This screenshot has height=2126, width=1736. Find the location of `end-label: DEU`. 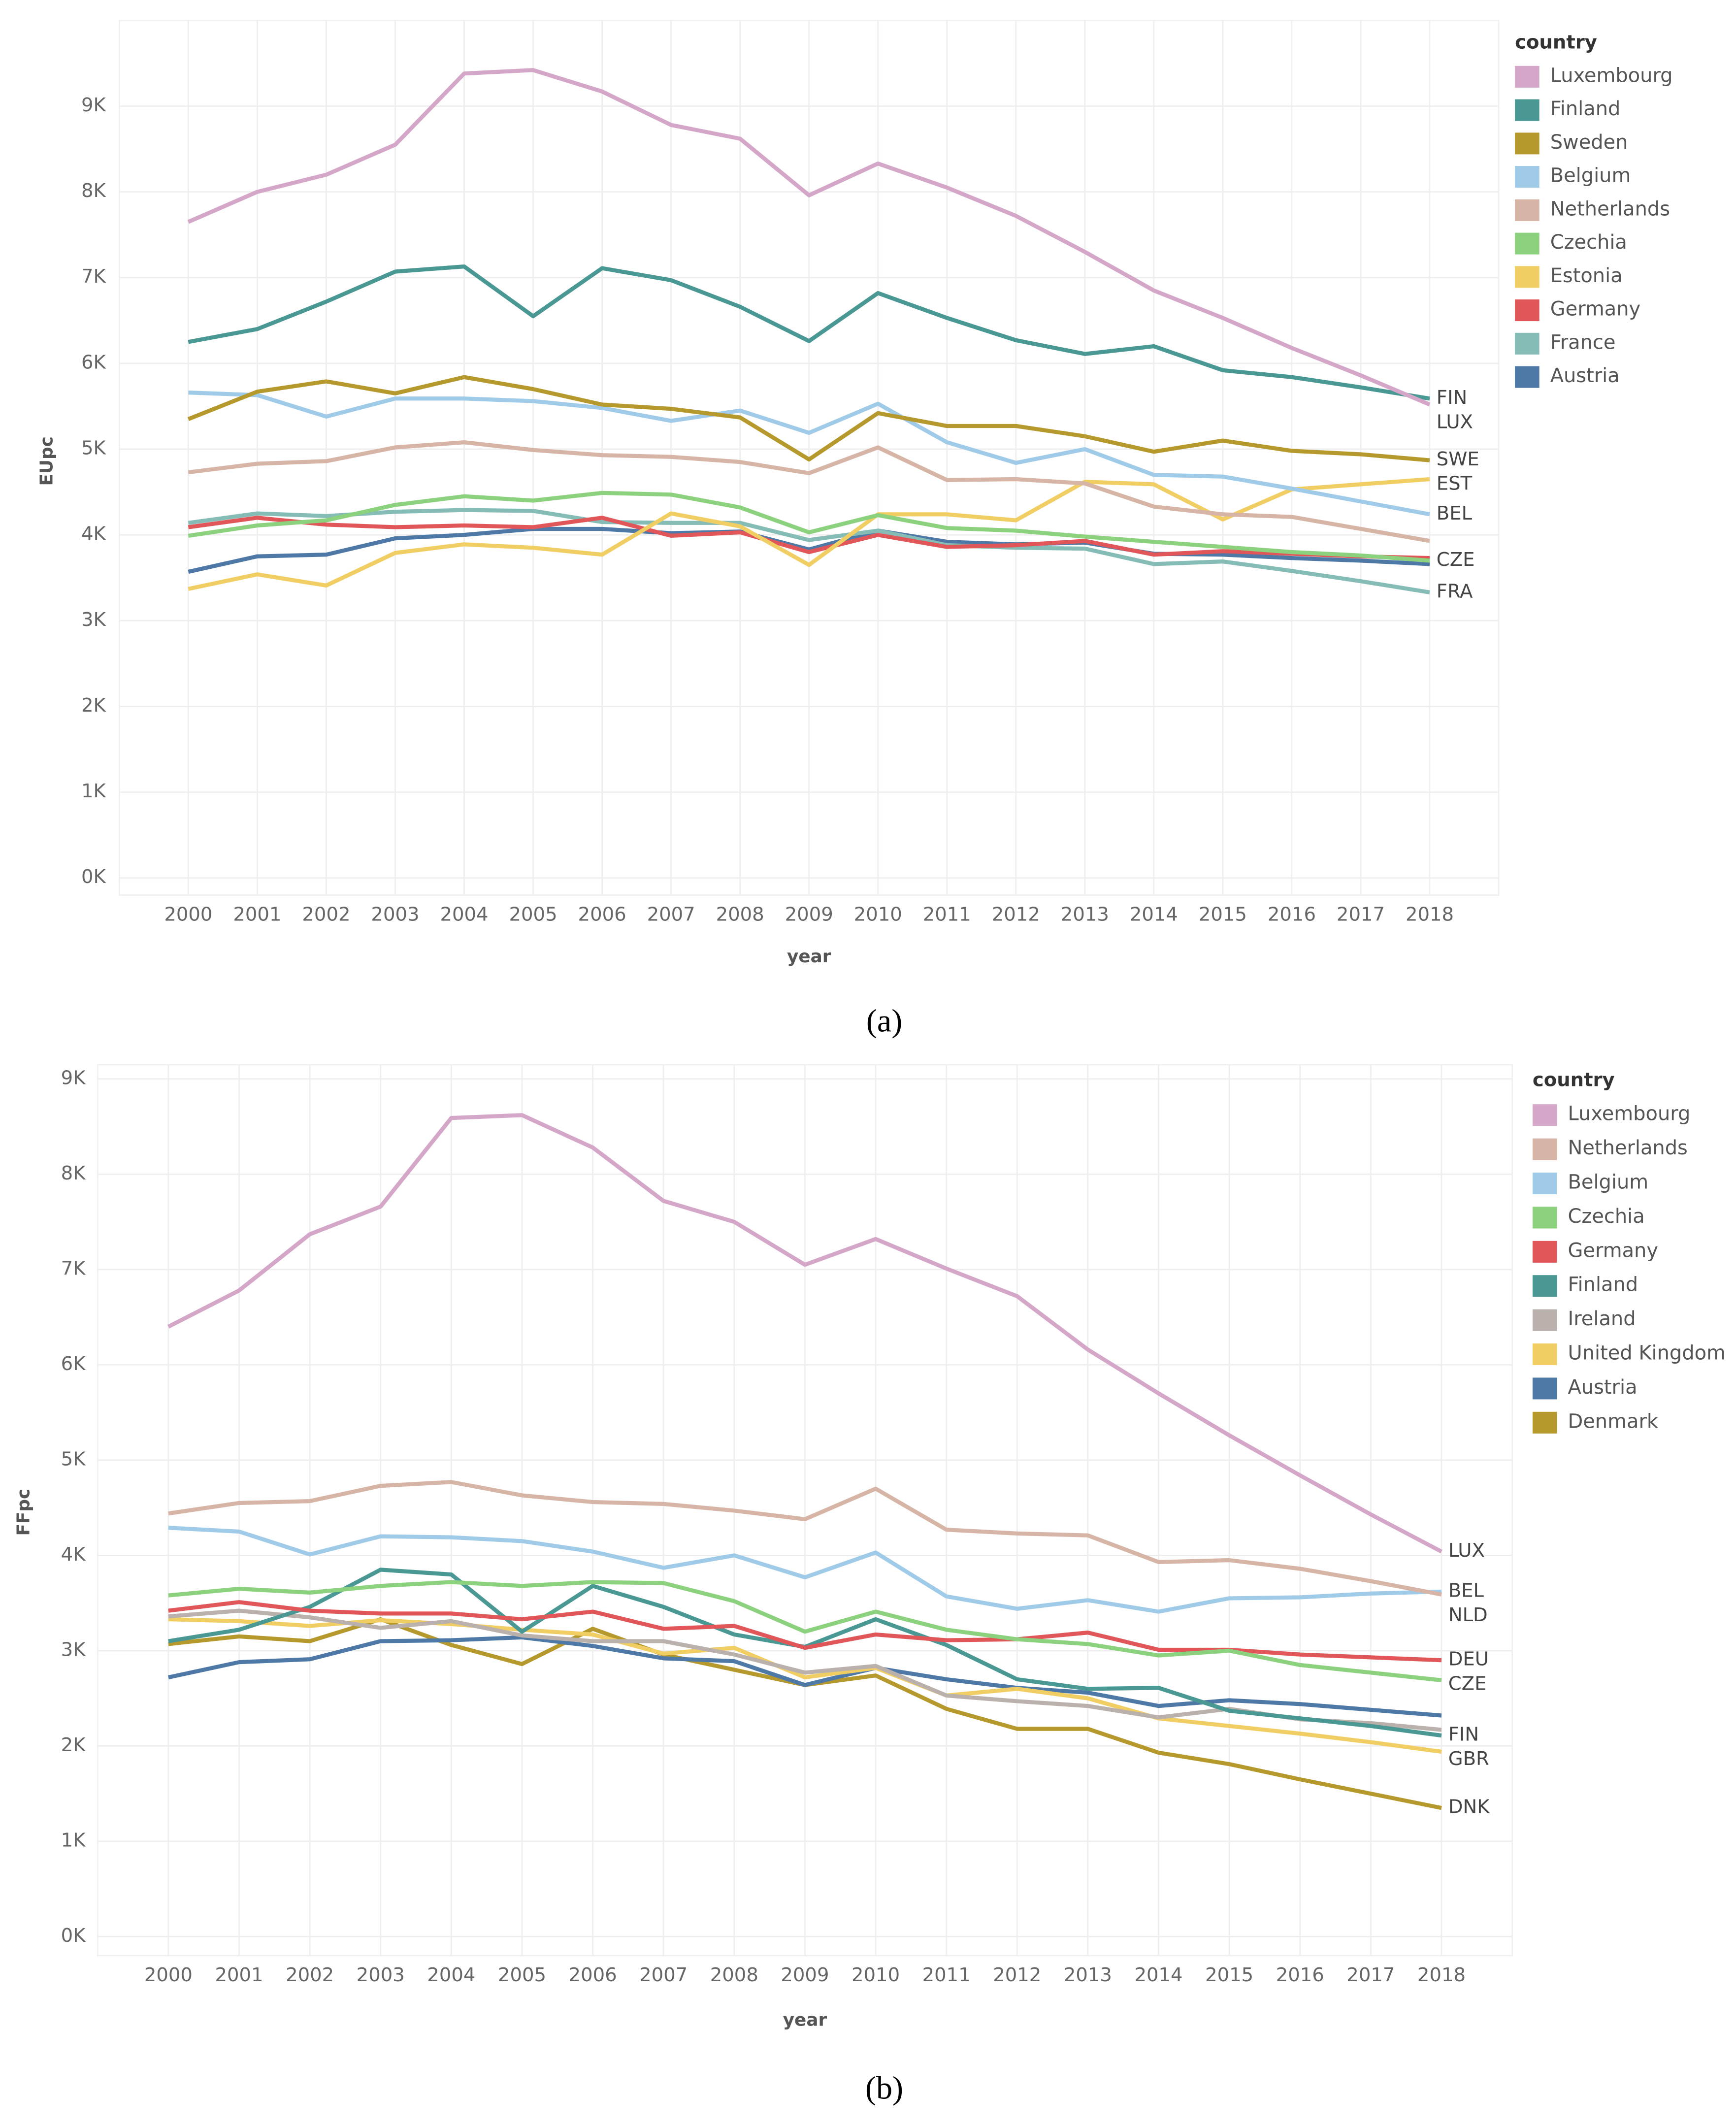

end-label: DEU is located at coordinates (1469, 1659).